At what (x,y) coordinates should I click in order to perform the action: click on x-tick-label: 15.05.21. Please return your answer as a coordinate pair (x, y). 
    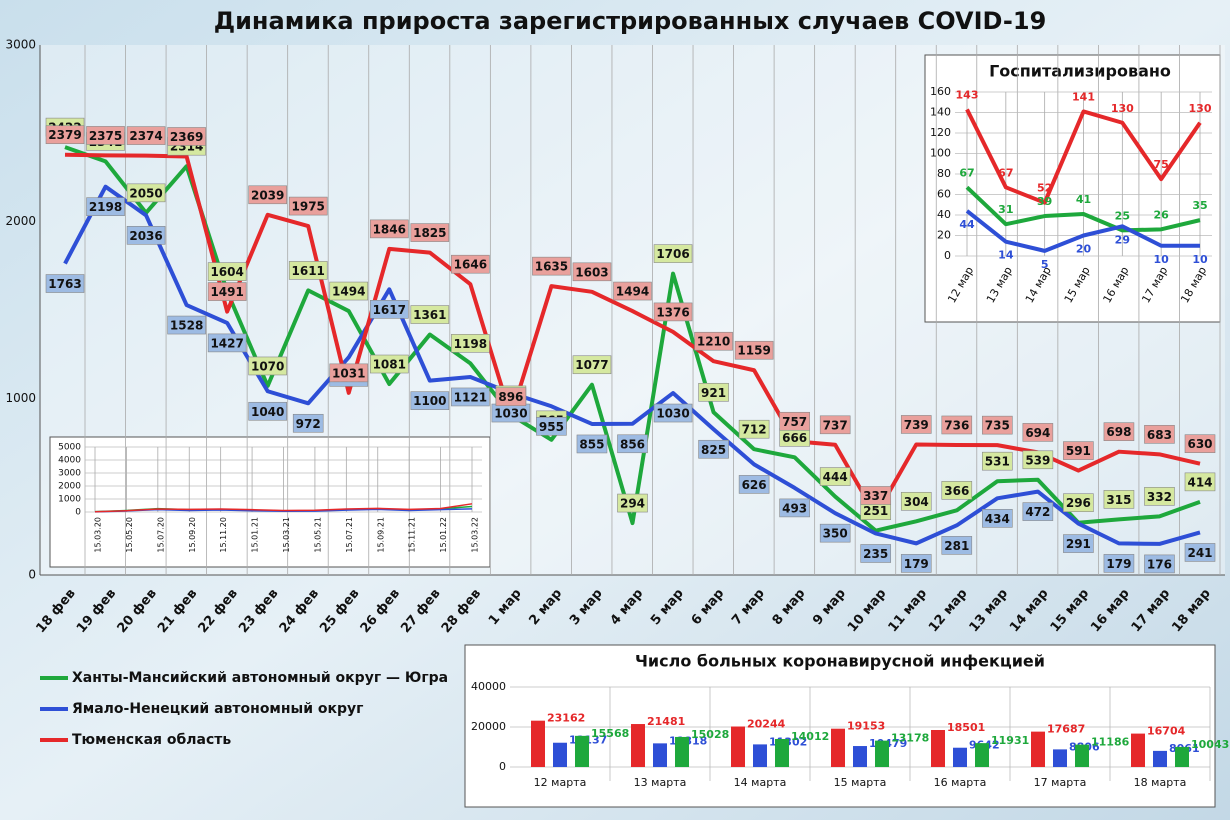
    Looking at the image, I should click on (317, 535).